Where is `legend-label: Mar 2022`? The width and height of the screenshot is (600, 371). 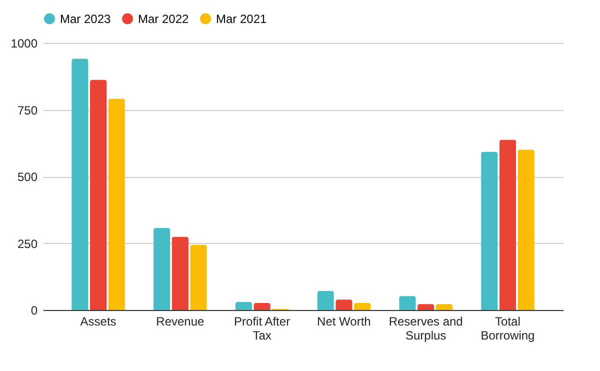
legend-label: Mar 2022 is located at coordinates (164, 19).